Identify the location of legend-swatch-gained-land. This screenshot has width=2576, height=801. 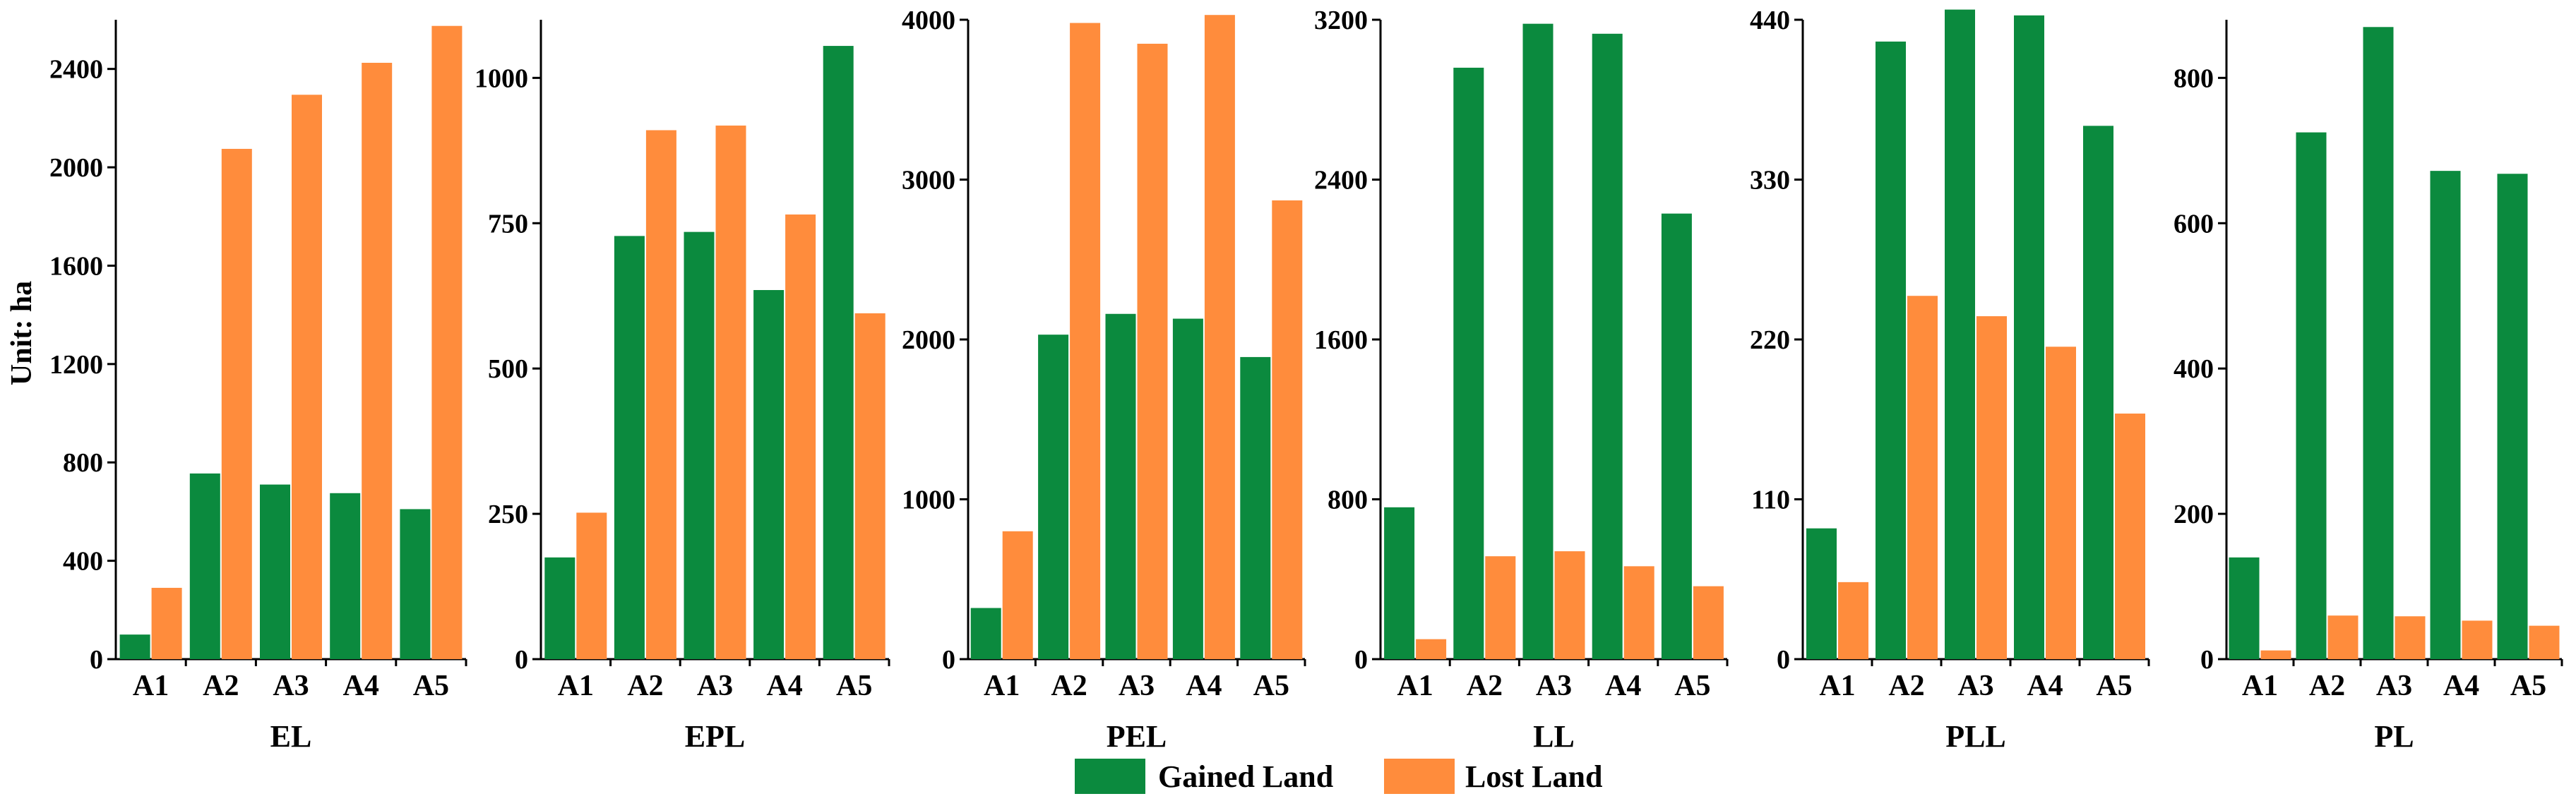
(1110, 776).